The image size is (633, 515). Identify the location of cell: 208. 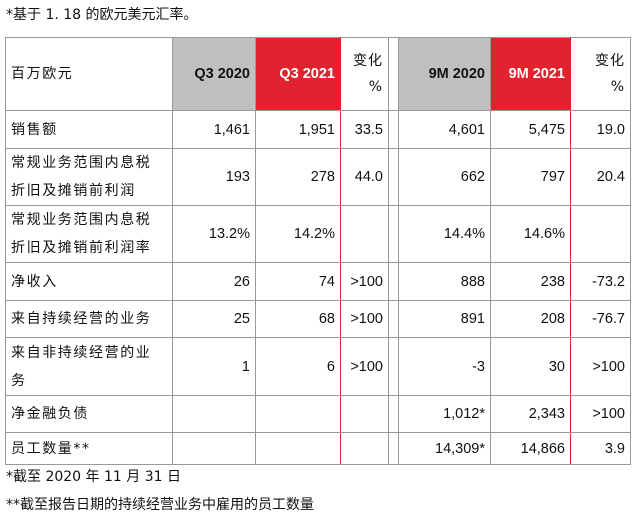
(530, 319).